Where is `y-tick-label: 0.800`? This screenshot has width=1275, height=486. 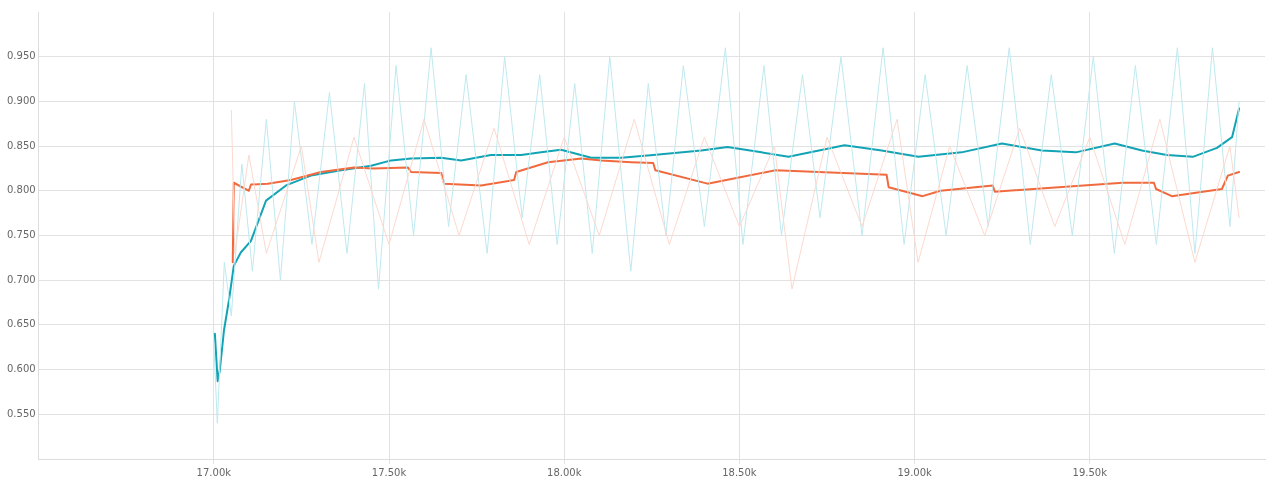 y-tick-label: 0.800 is located at coordinates (21, 190).